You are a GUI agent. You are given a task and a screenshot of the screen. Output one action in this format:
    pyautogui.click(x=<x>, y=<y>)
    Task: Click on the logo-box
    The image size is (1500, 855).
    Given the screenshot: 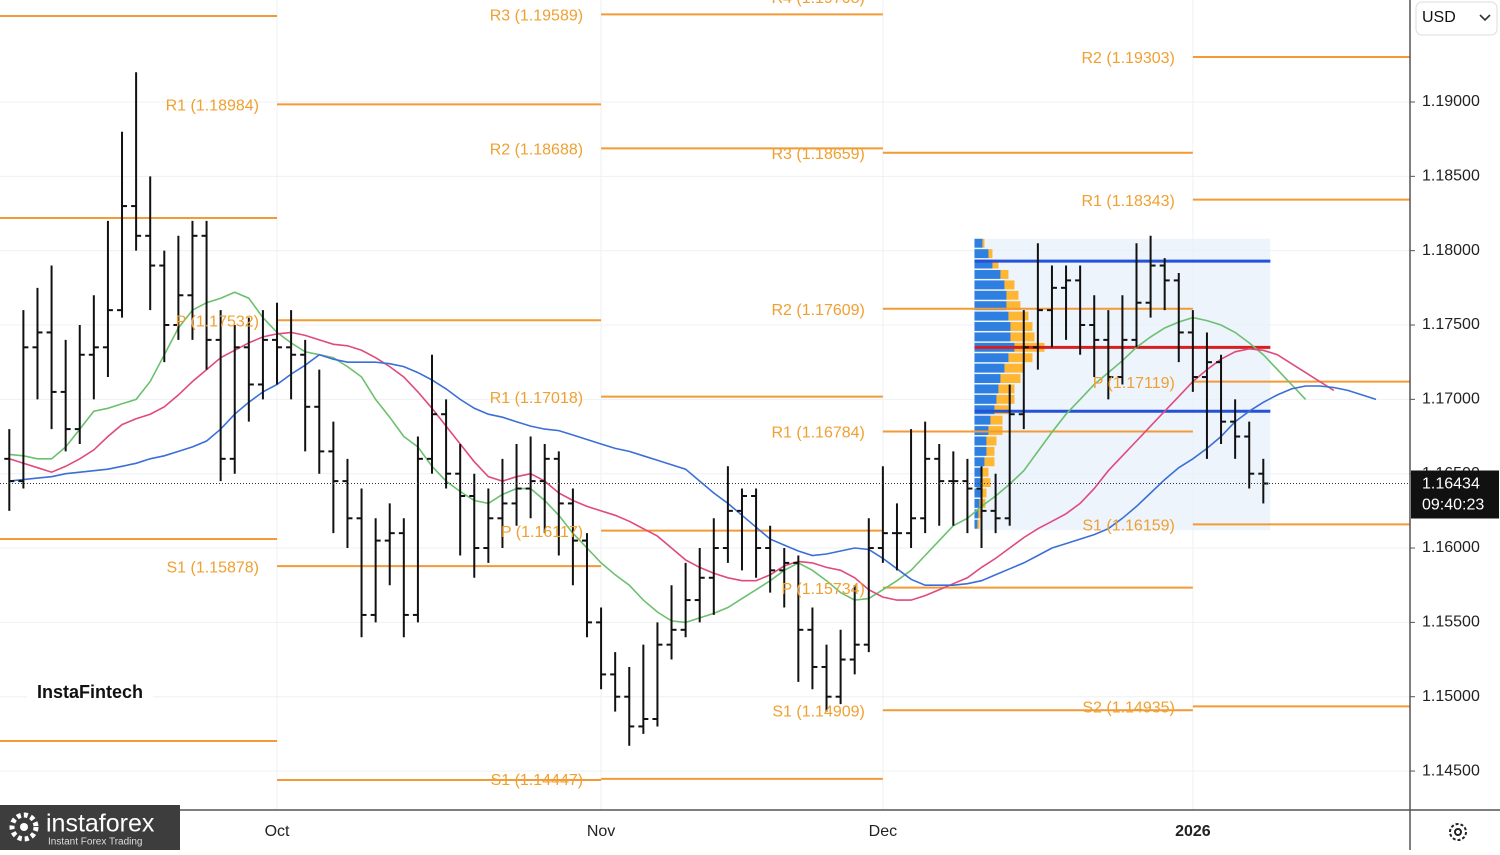 What is the action you would take?
    pyautogui.click(x=90, y=827)
    